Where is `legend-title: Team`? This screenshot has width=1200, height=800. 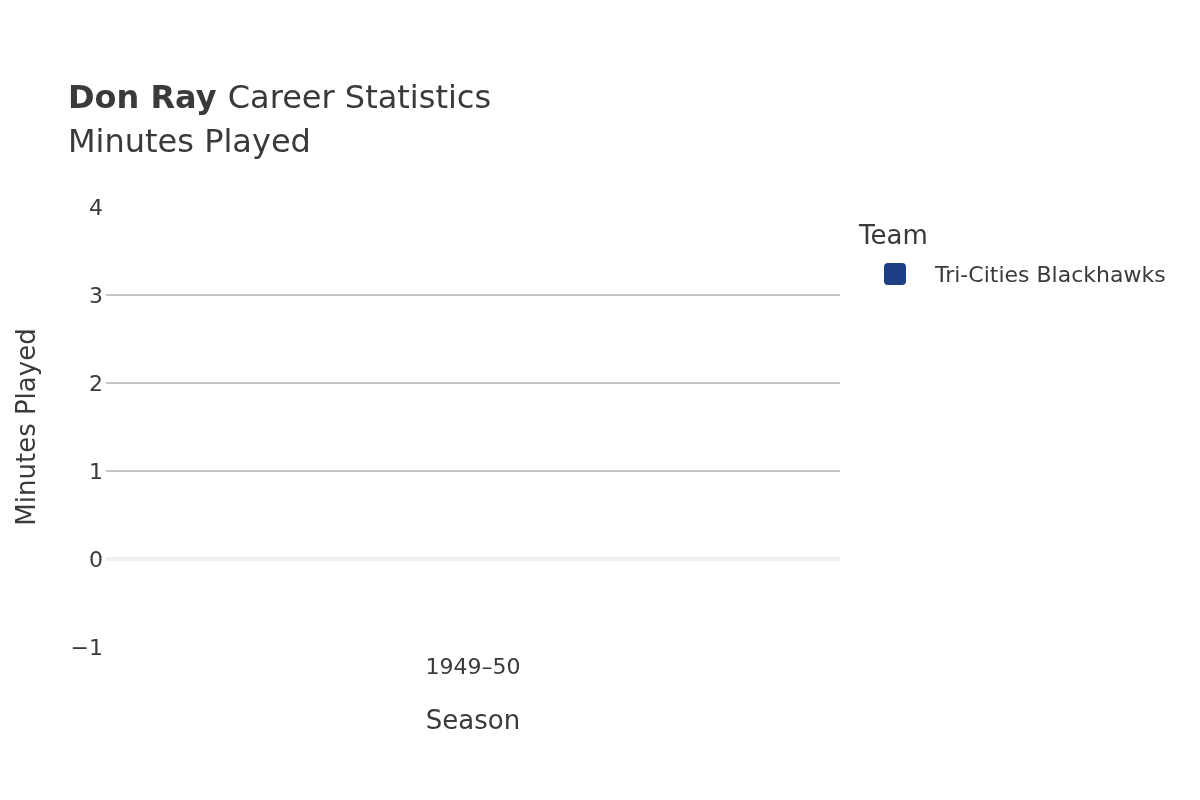
legend-title: Team is located at coordinates (893, 235).